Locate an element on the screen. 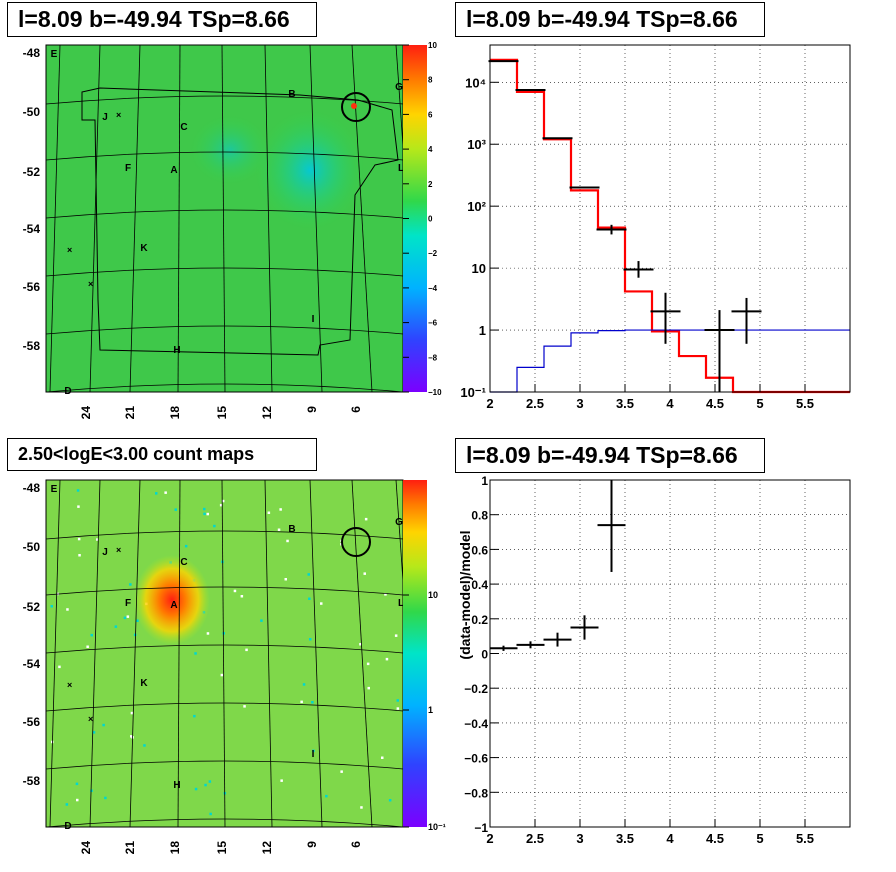 Image resolution: width=896 pixels, height=872 pixels. colorbar-tick-label: 4 is located at coordinates (430, 149).